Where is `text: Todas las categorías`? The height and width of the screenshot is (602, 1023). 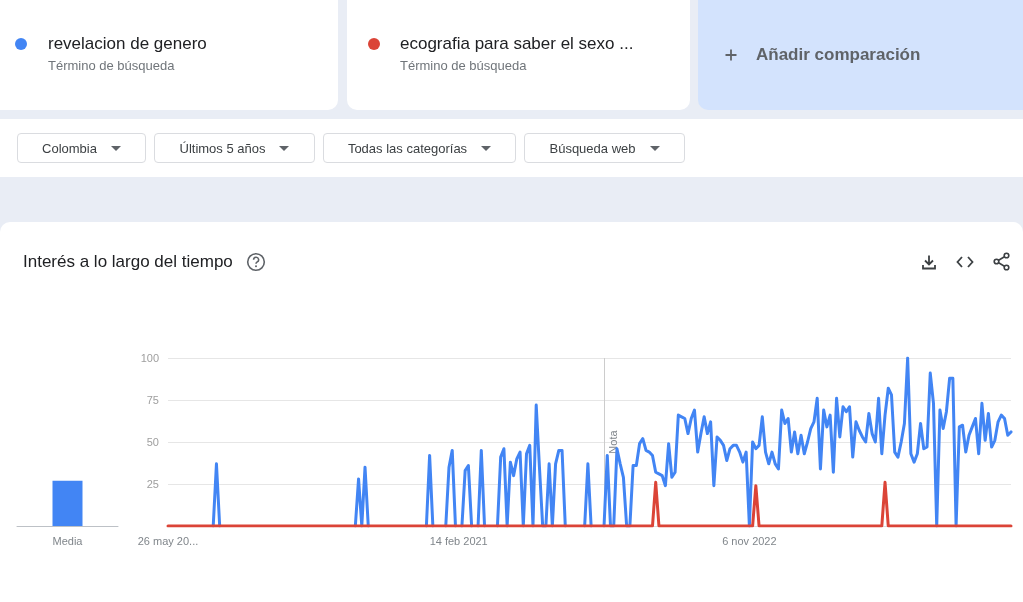
text: Todas las categorías is located at coordinates (407, 148).